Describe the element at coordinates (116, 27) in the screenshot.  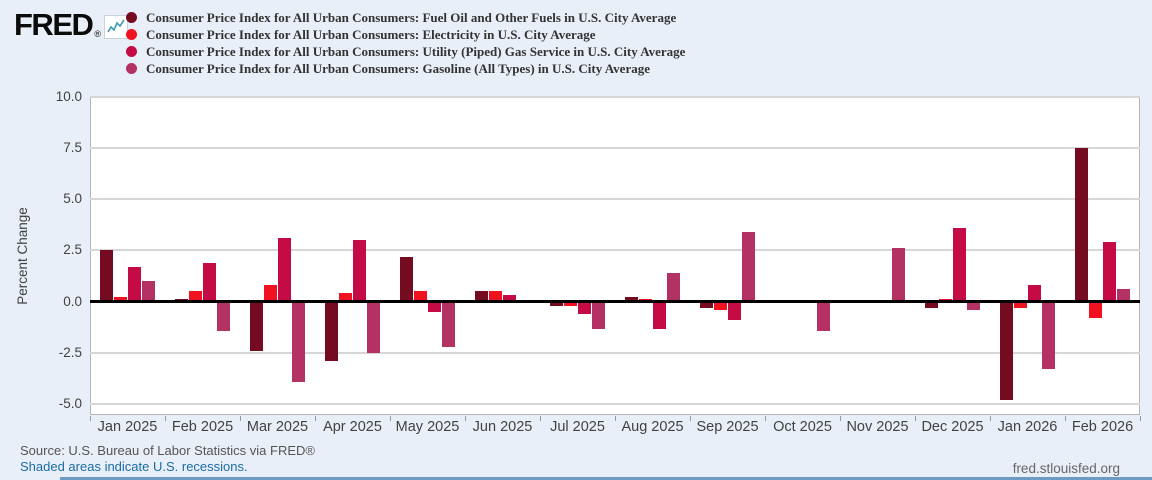
I see `sparkline-icon` at that location.